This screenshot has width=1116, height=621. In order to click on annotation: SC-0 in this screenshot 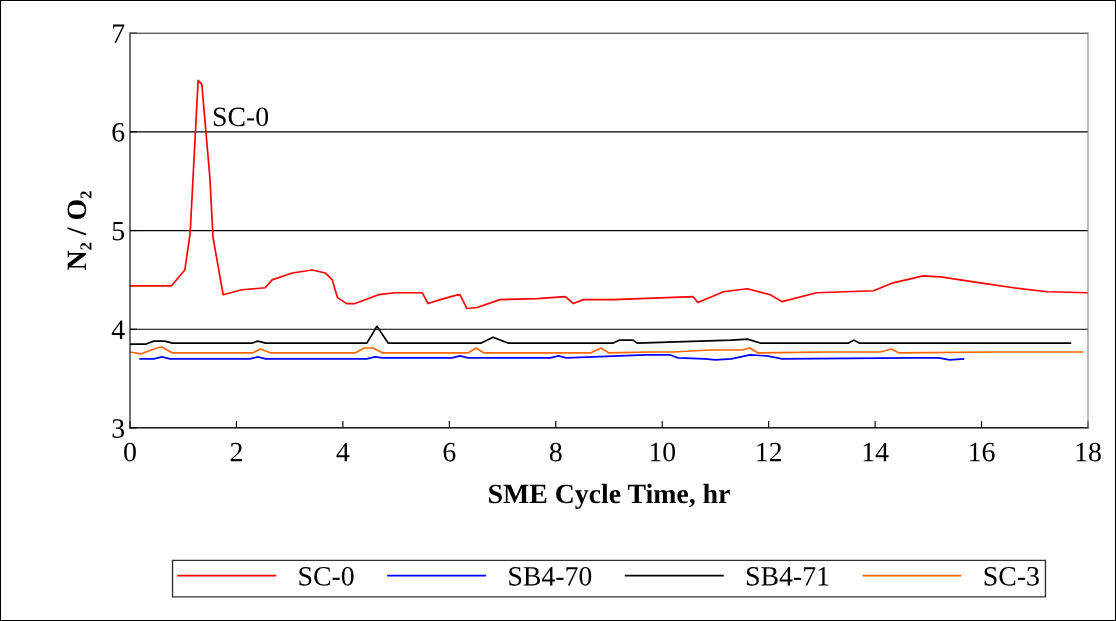, I will do `click(241, 117)`.